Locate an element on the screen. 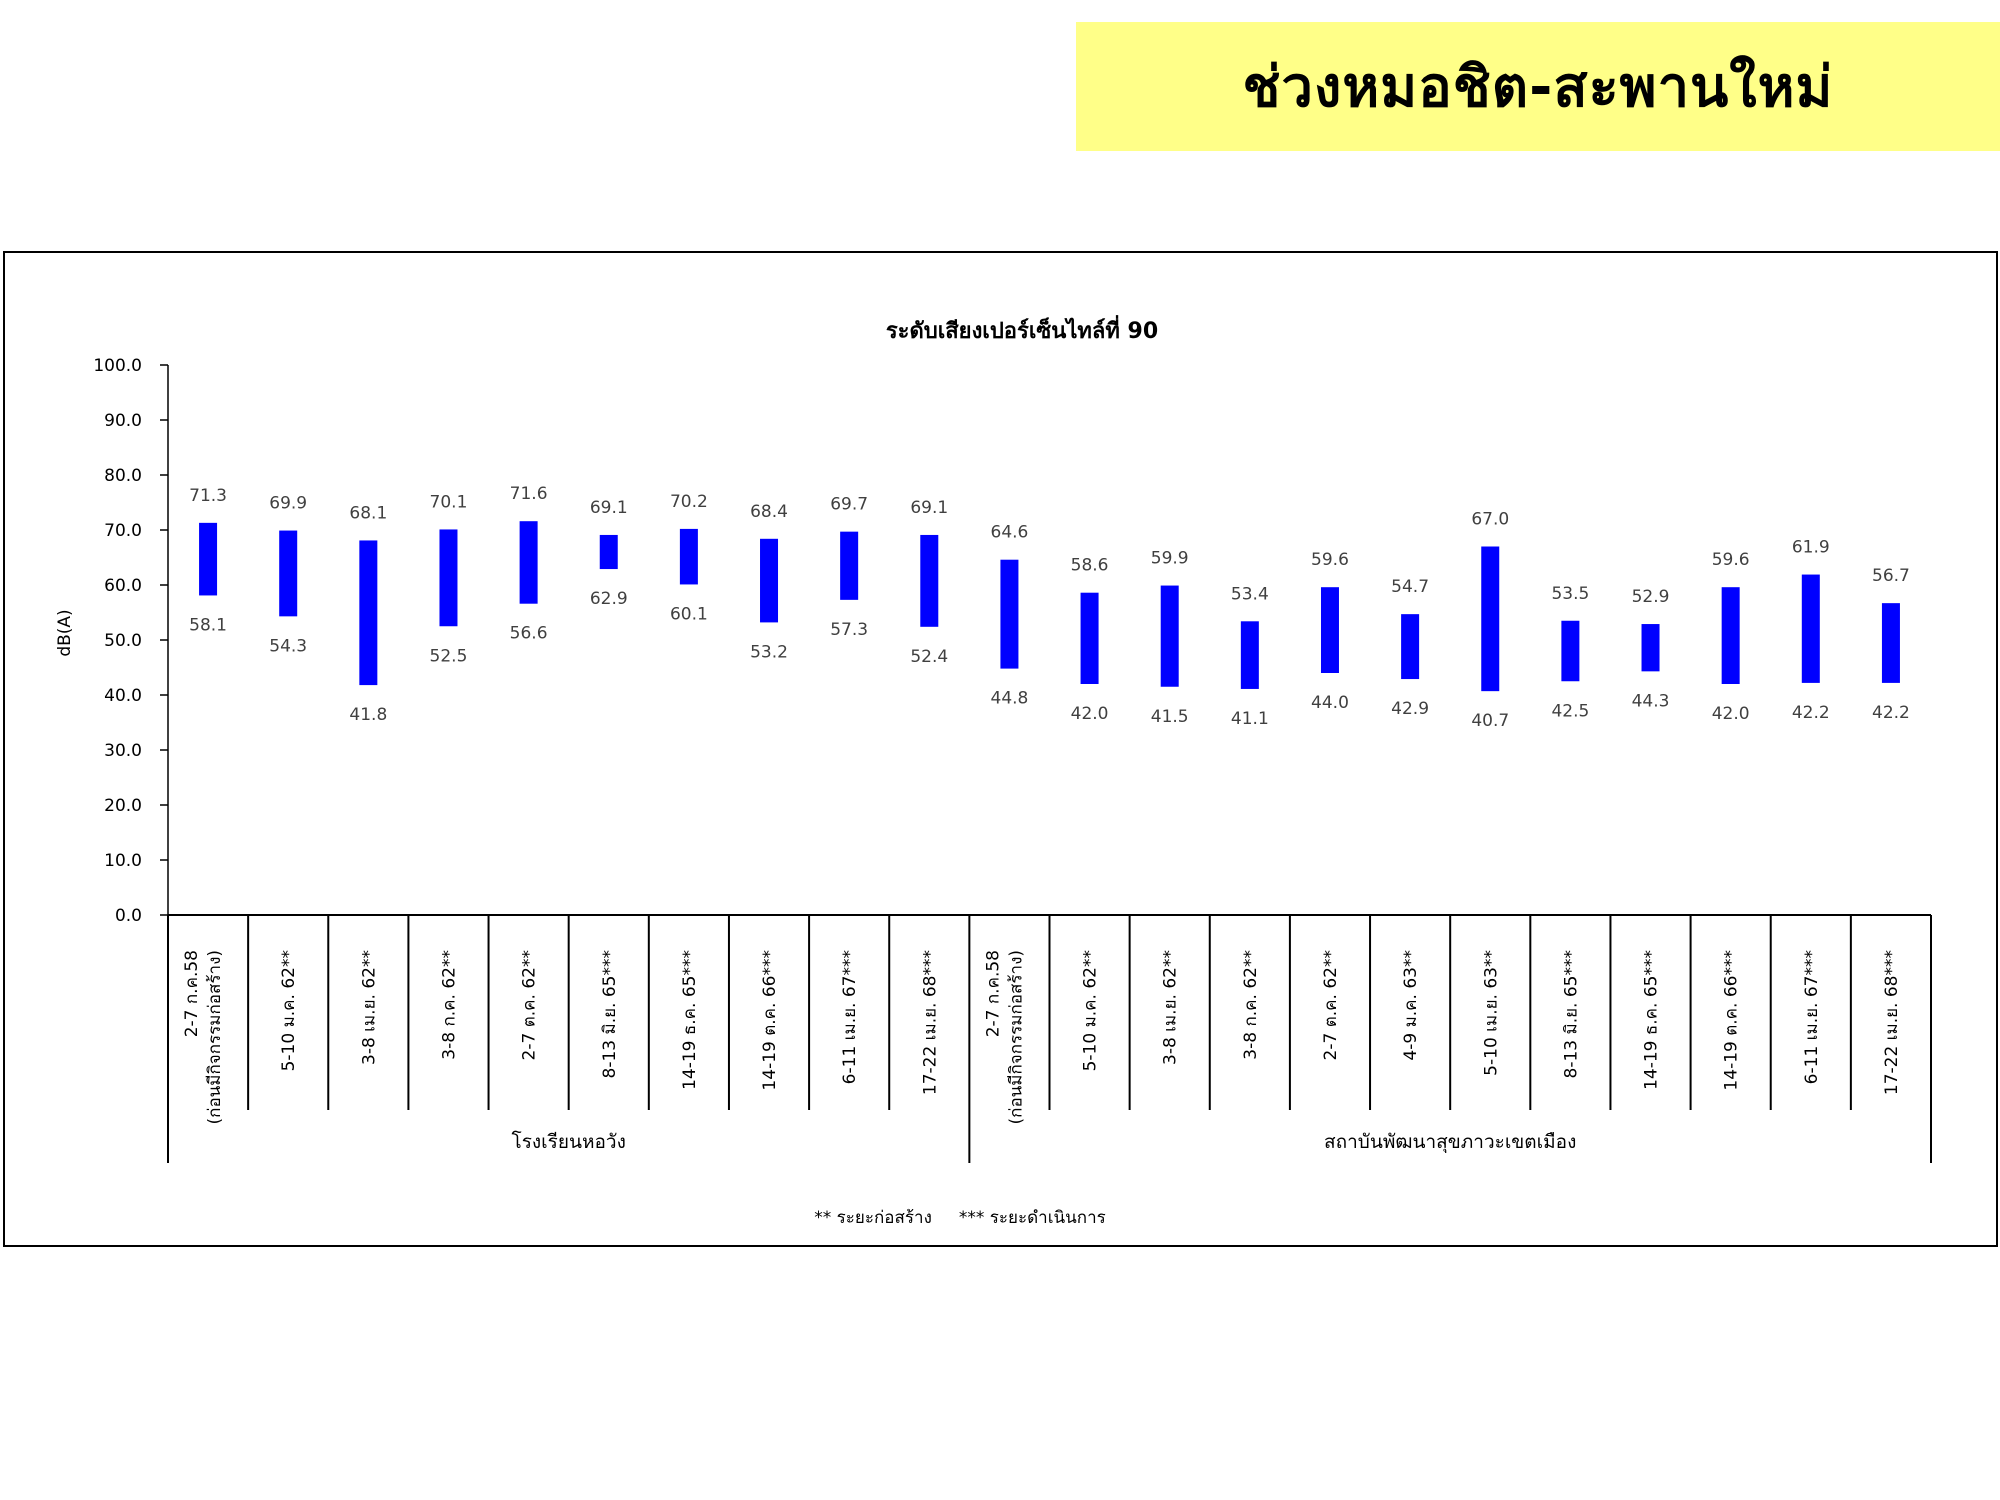 The width and height of the screenshot is (2000, 1500). max-value-label: 68.1 is located at coordinates (368, 513).